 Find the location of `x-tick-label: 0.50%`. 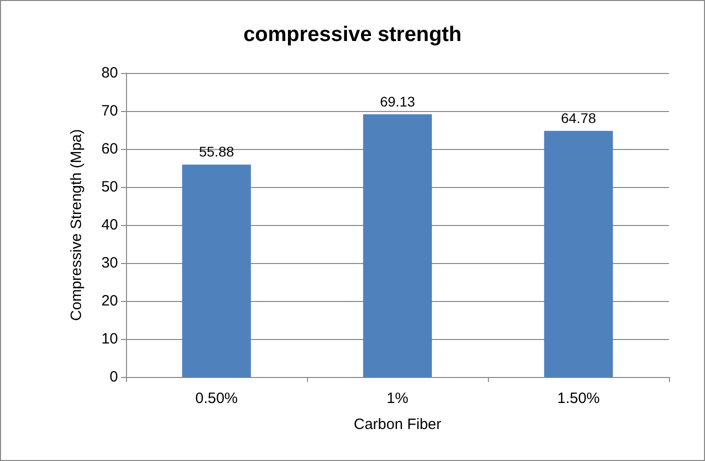

x-tick-label: 0.50% is located at coordinates (216, 398).